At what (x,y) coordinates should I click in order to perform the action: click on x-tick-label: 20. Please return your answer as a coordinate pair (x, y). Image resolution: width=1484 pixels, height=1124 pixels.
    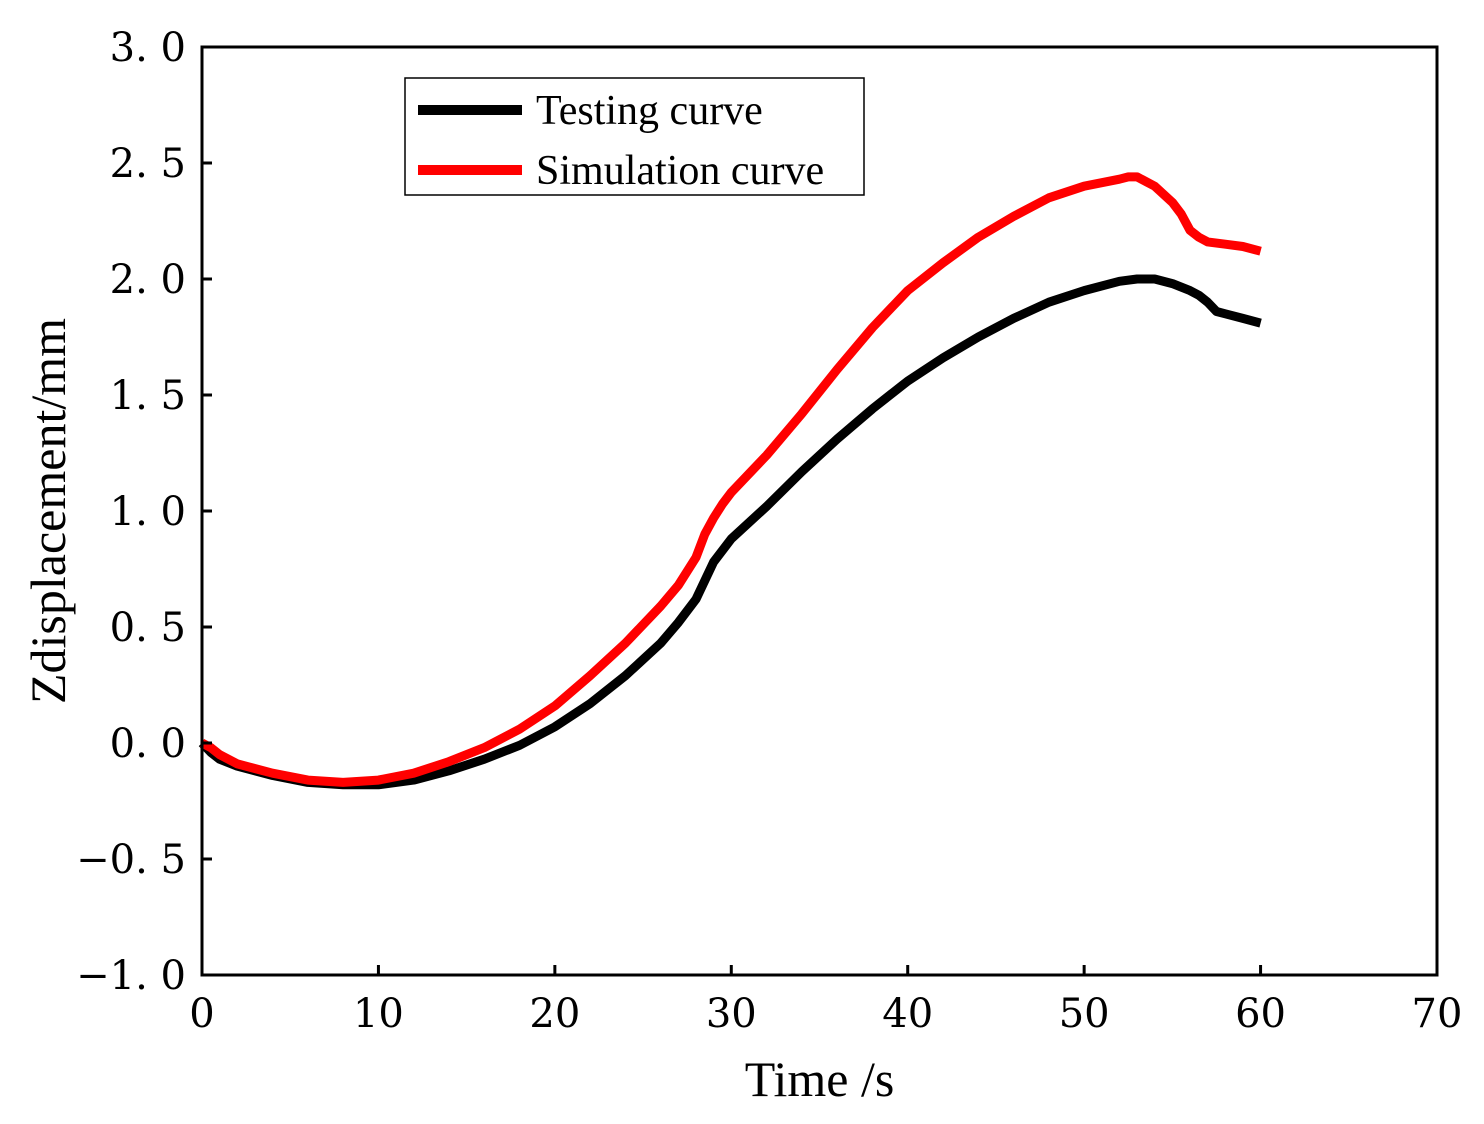
    Looking at the image, I should click on (554, 1014).